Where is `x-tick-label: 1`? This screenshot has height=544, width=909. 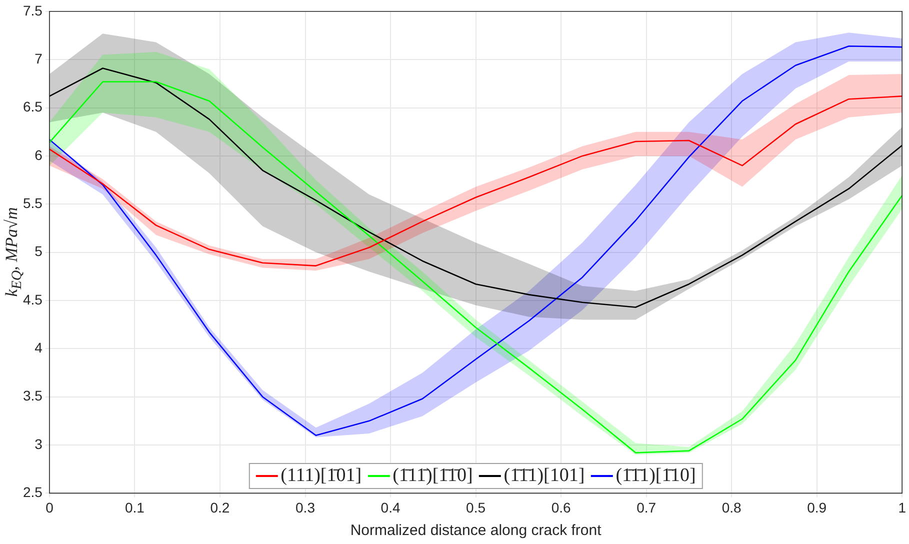
x-tick-label: 1 is located at coordinates (902, 507).